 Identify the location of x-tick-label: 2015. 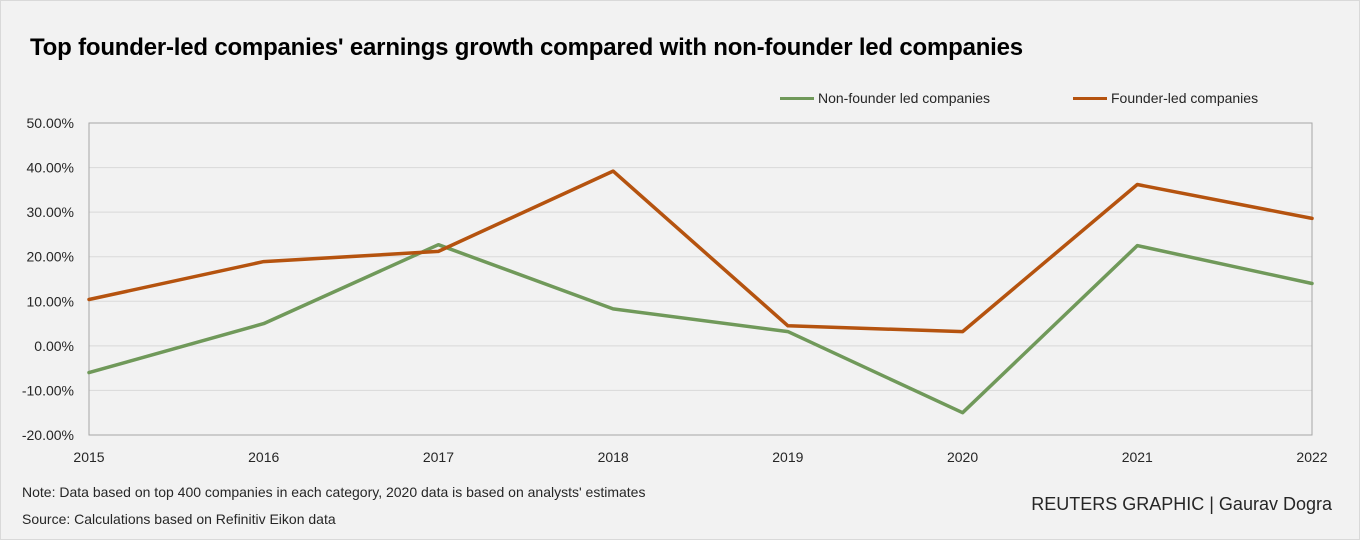
(88, 457).